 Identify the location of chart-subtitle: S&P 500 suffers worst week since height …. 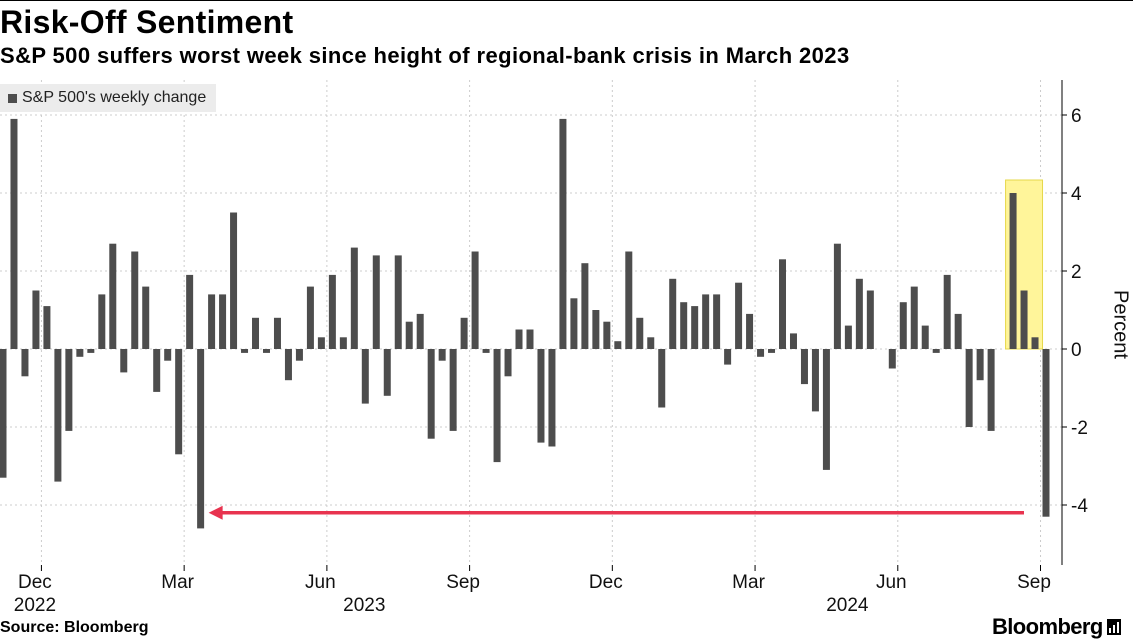
(425, 55).